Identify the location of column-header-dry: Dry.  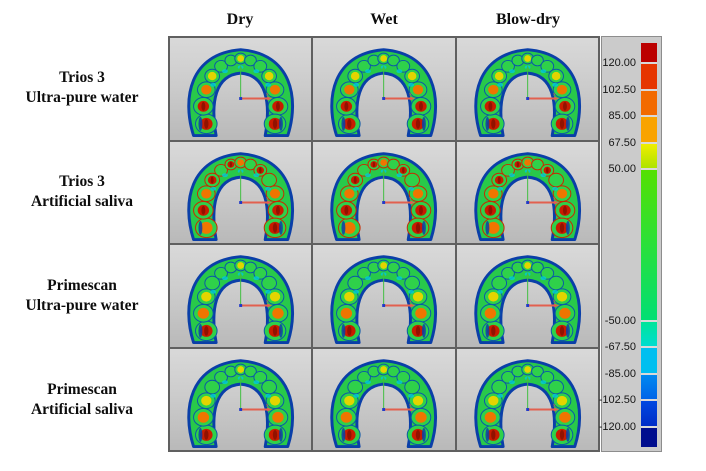
(240, 19).